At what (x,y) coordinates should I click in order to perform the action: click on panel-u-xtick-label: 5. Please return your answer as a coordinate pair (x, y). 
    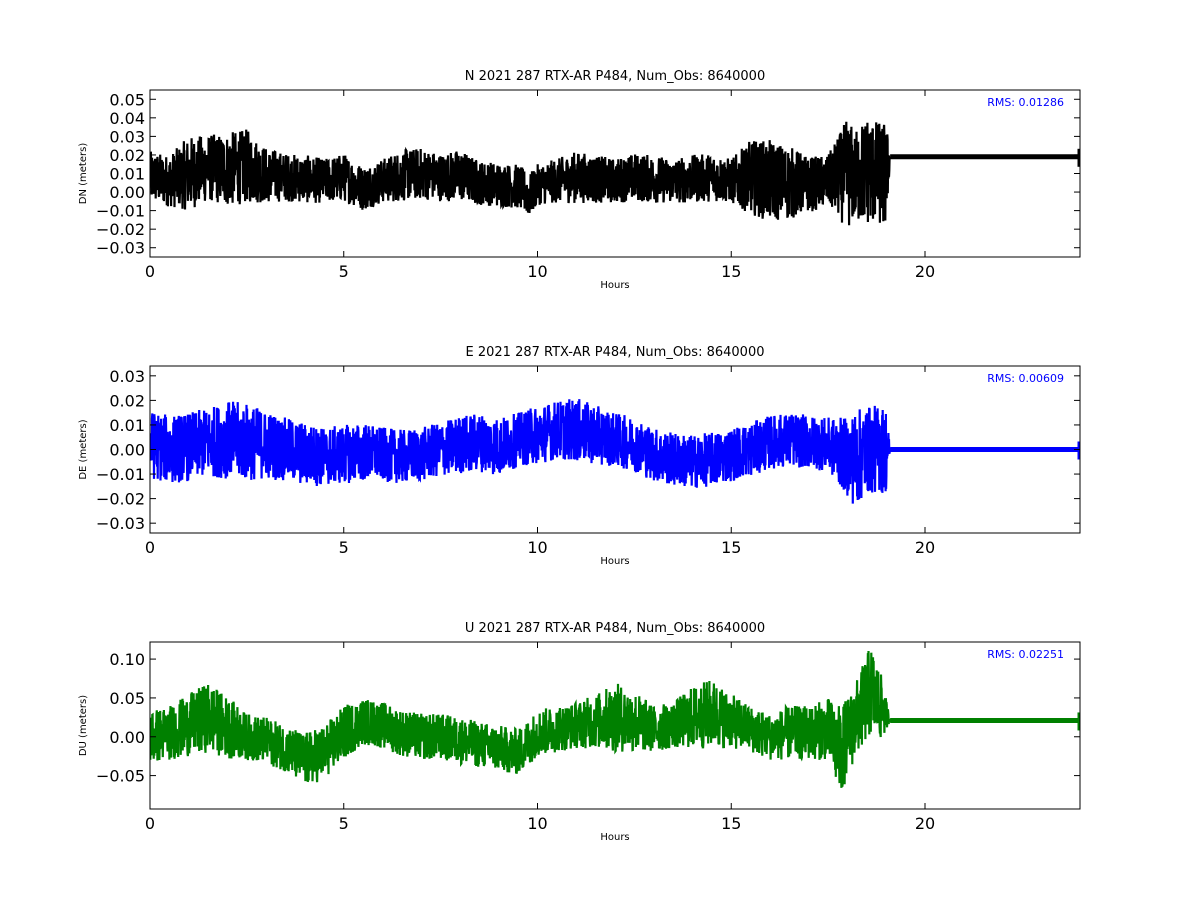
    Looking at the image, I should click on (344, 823).